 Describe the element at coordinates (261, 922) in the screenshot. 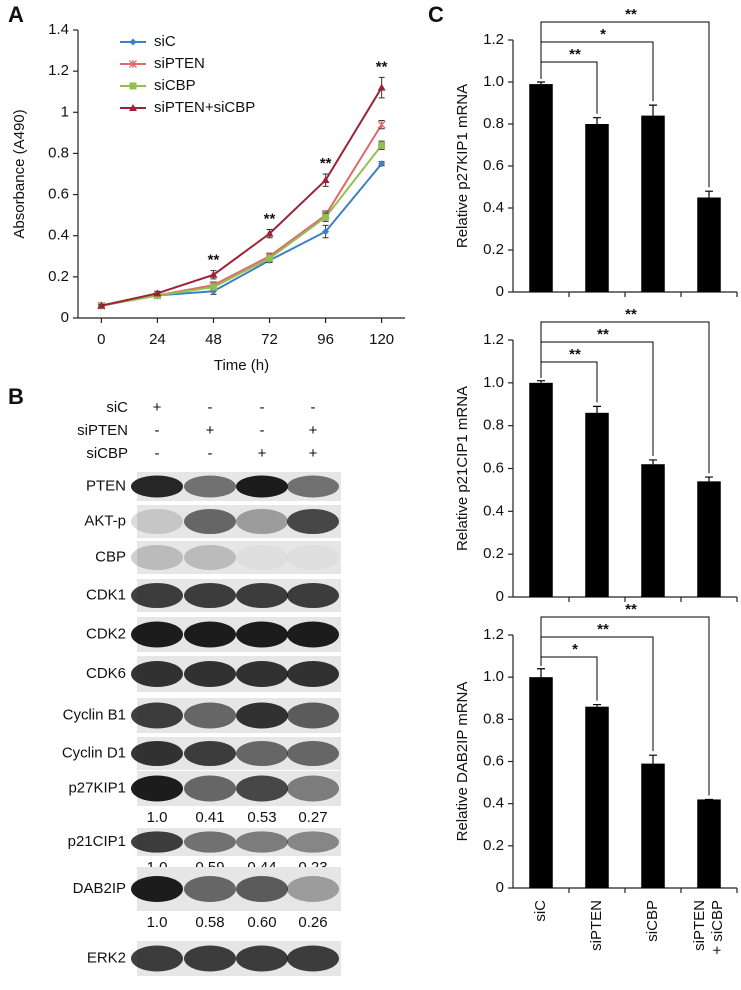

I see `quantification: 0.60` at that location.